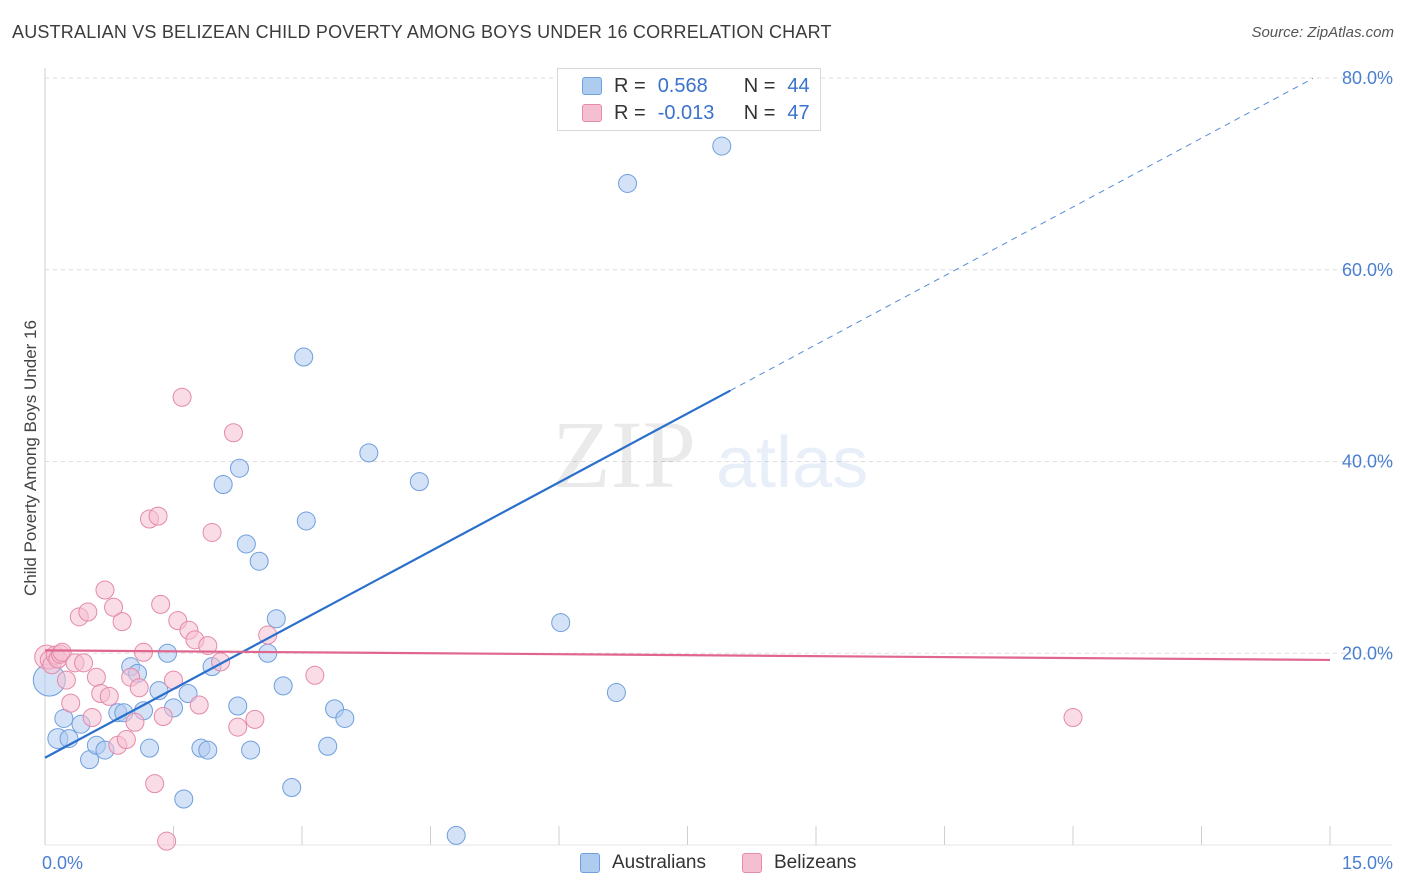  What do you see at coordinates (1367, 653) in the screenshot?
I see `y-tick-label: 20.0%` at bounding box center [1367, 653].